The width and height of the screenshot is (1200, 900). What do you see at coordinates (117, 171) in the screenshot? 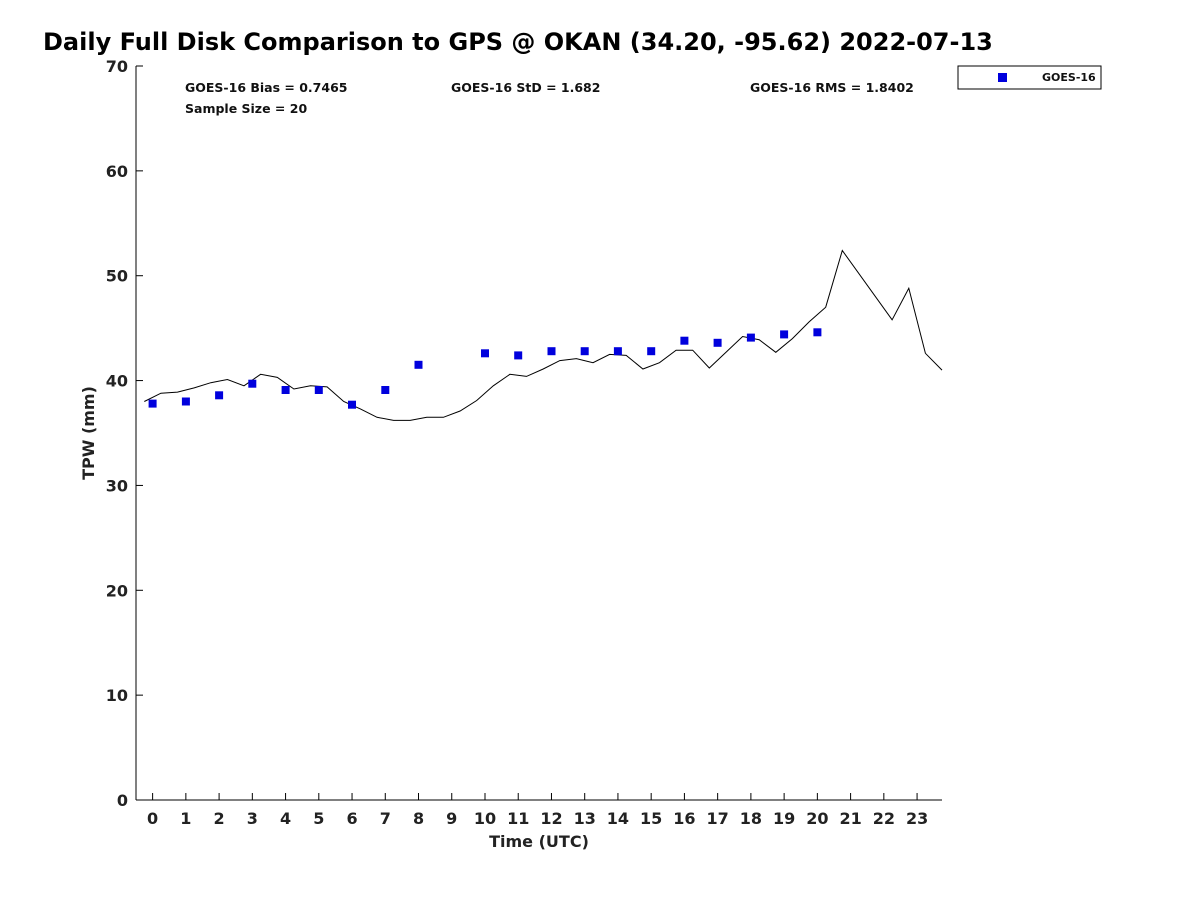
I see `y-tick-label: 60` at bounding box center [117, 171].